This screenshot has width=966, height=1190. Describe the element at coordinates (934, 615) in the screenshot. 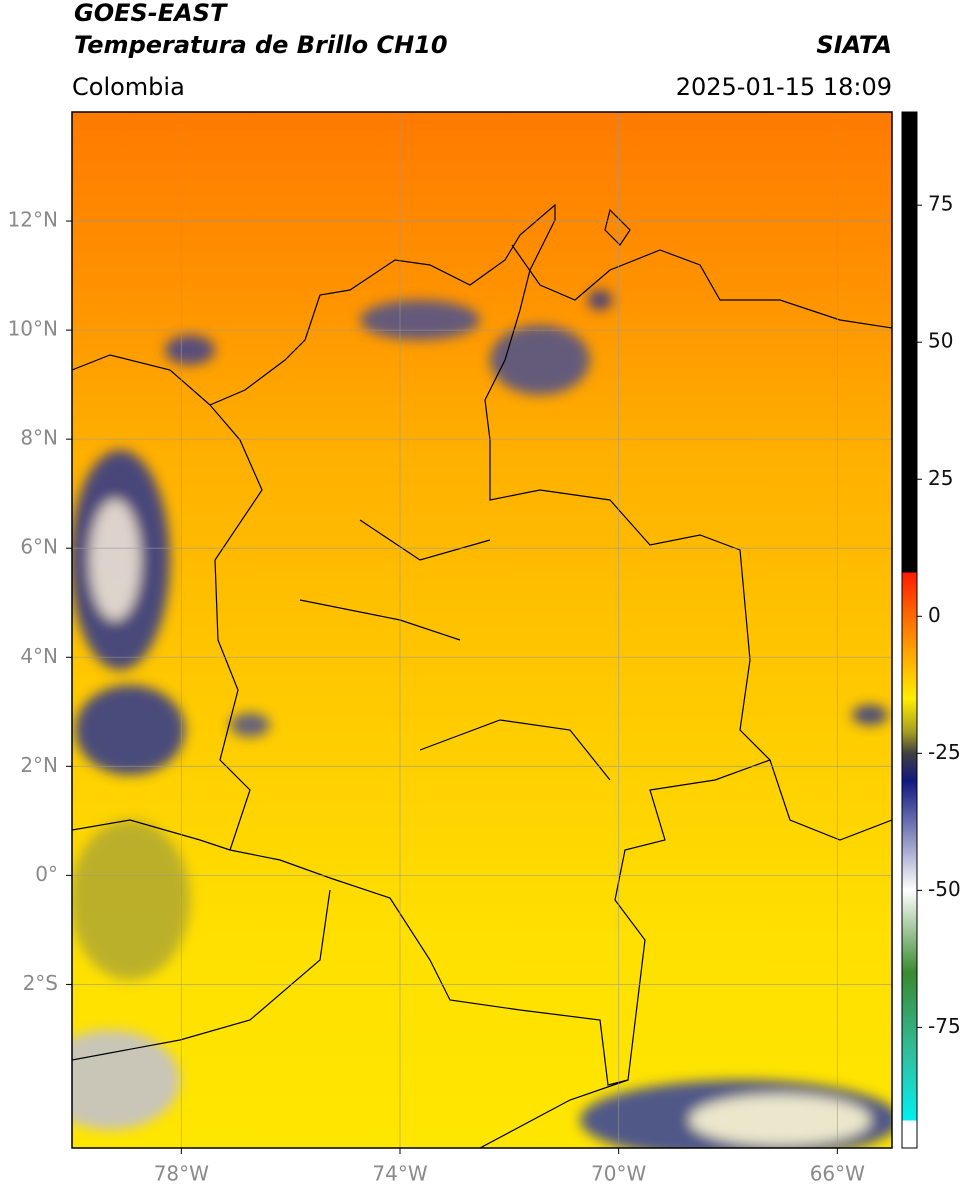

I see `colorbar-tick-label: 0` at that location.